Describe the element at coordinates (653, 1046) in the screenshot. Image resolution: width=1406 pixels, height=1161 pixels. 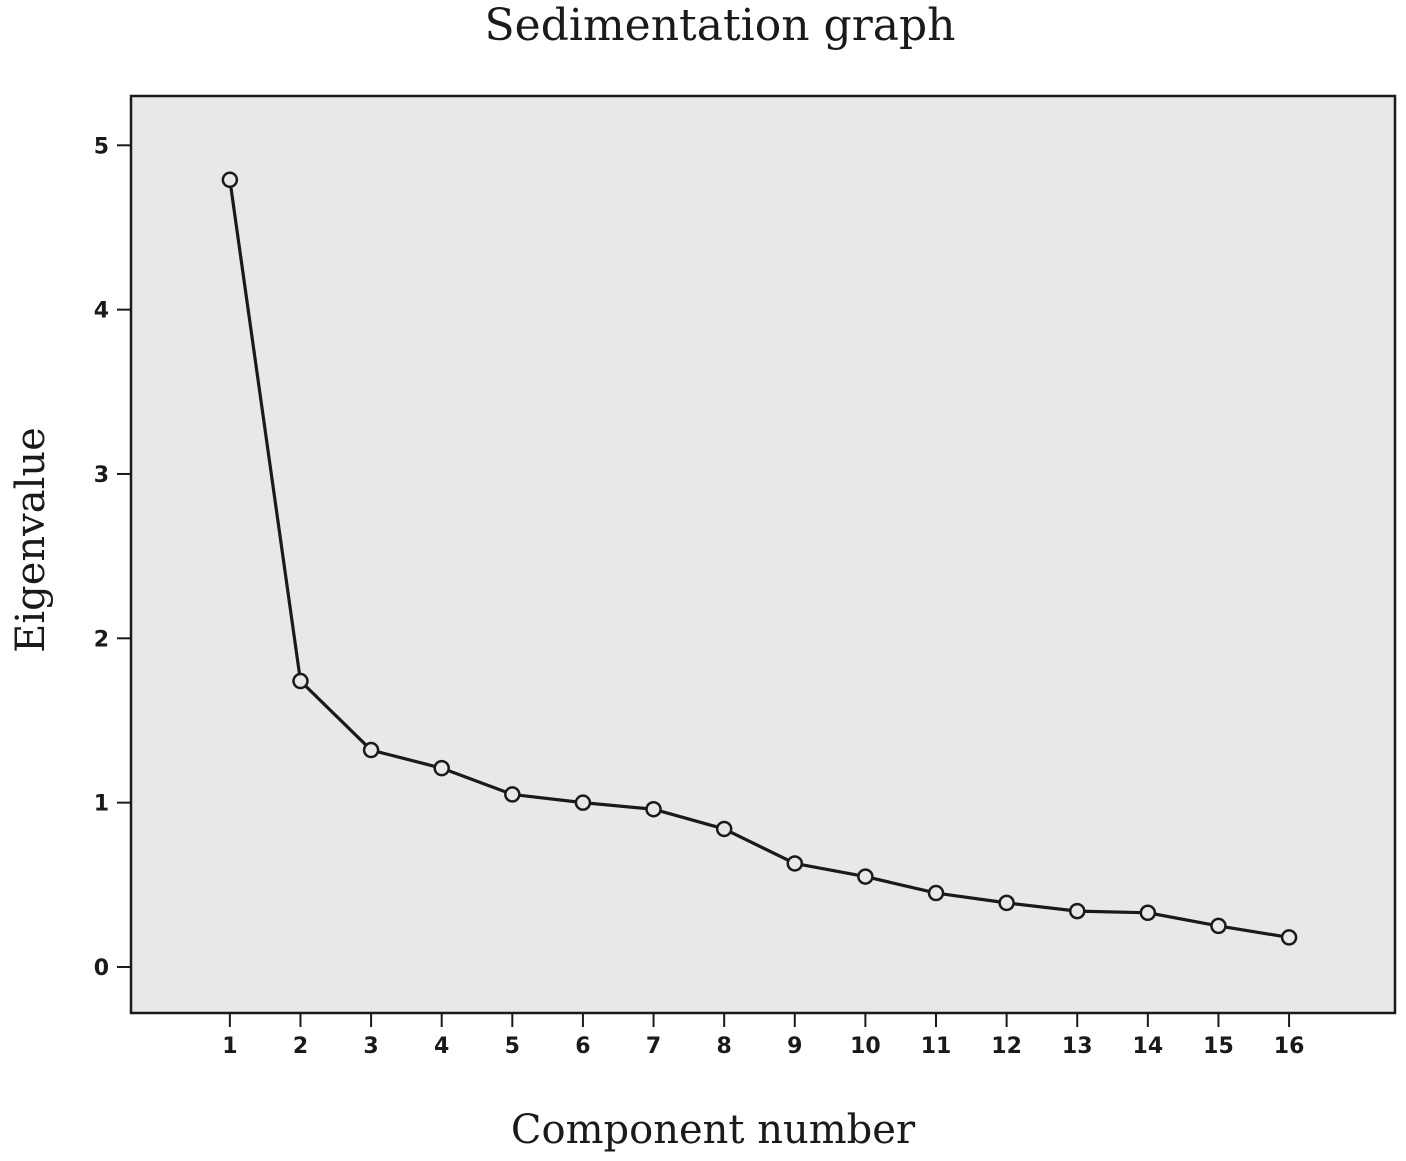
I see `x-tick-label: 7` at that location.